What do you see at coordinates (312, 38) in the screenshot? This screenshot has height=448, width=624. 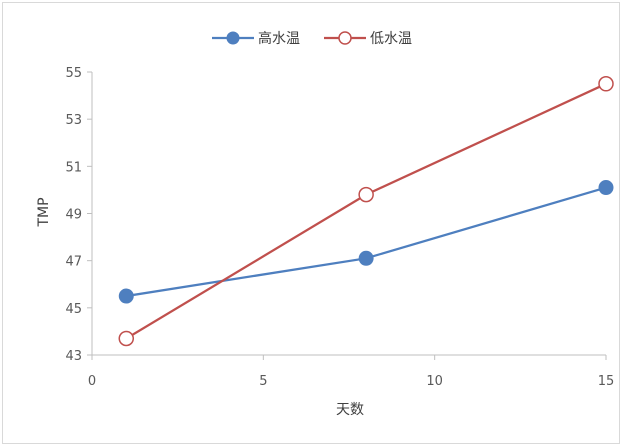 I see `legend: 高水温 低水温` at bounding box center [312, 38].